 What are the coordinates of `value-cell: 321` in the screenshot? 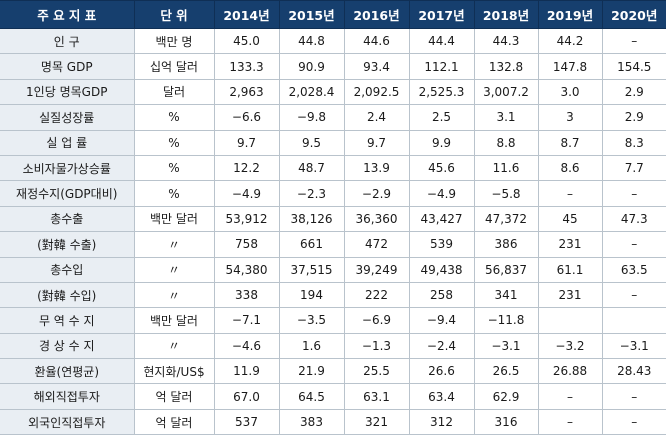 It's located at (376, 421).